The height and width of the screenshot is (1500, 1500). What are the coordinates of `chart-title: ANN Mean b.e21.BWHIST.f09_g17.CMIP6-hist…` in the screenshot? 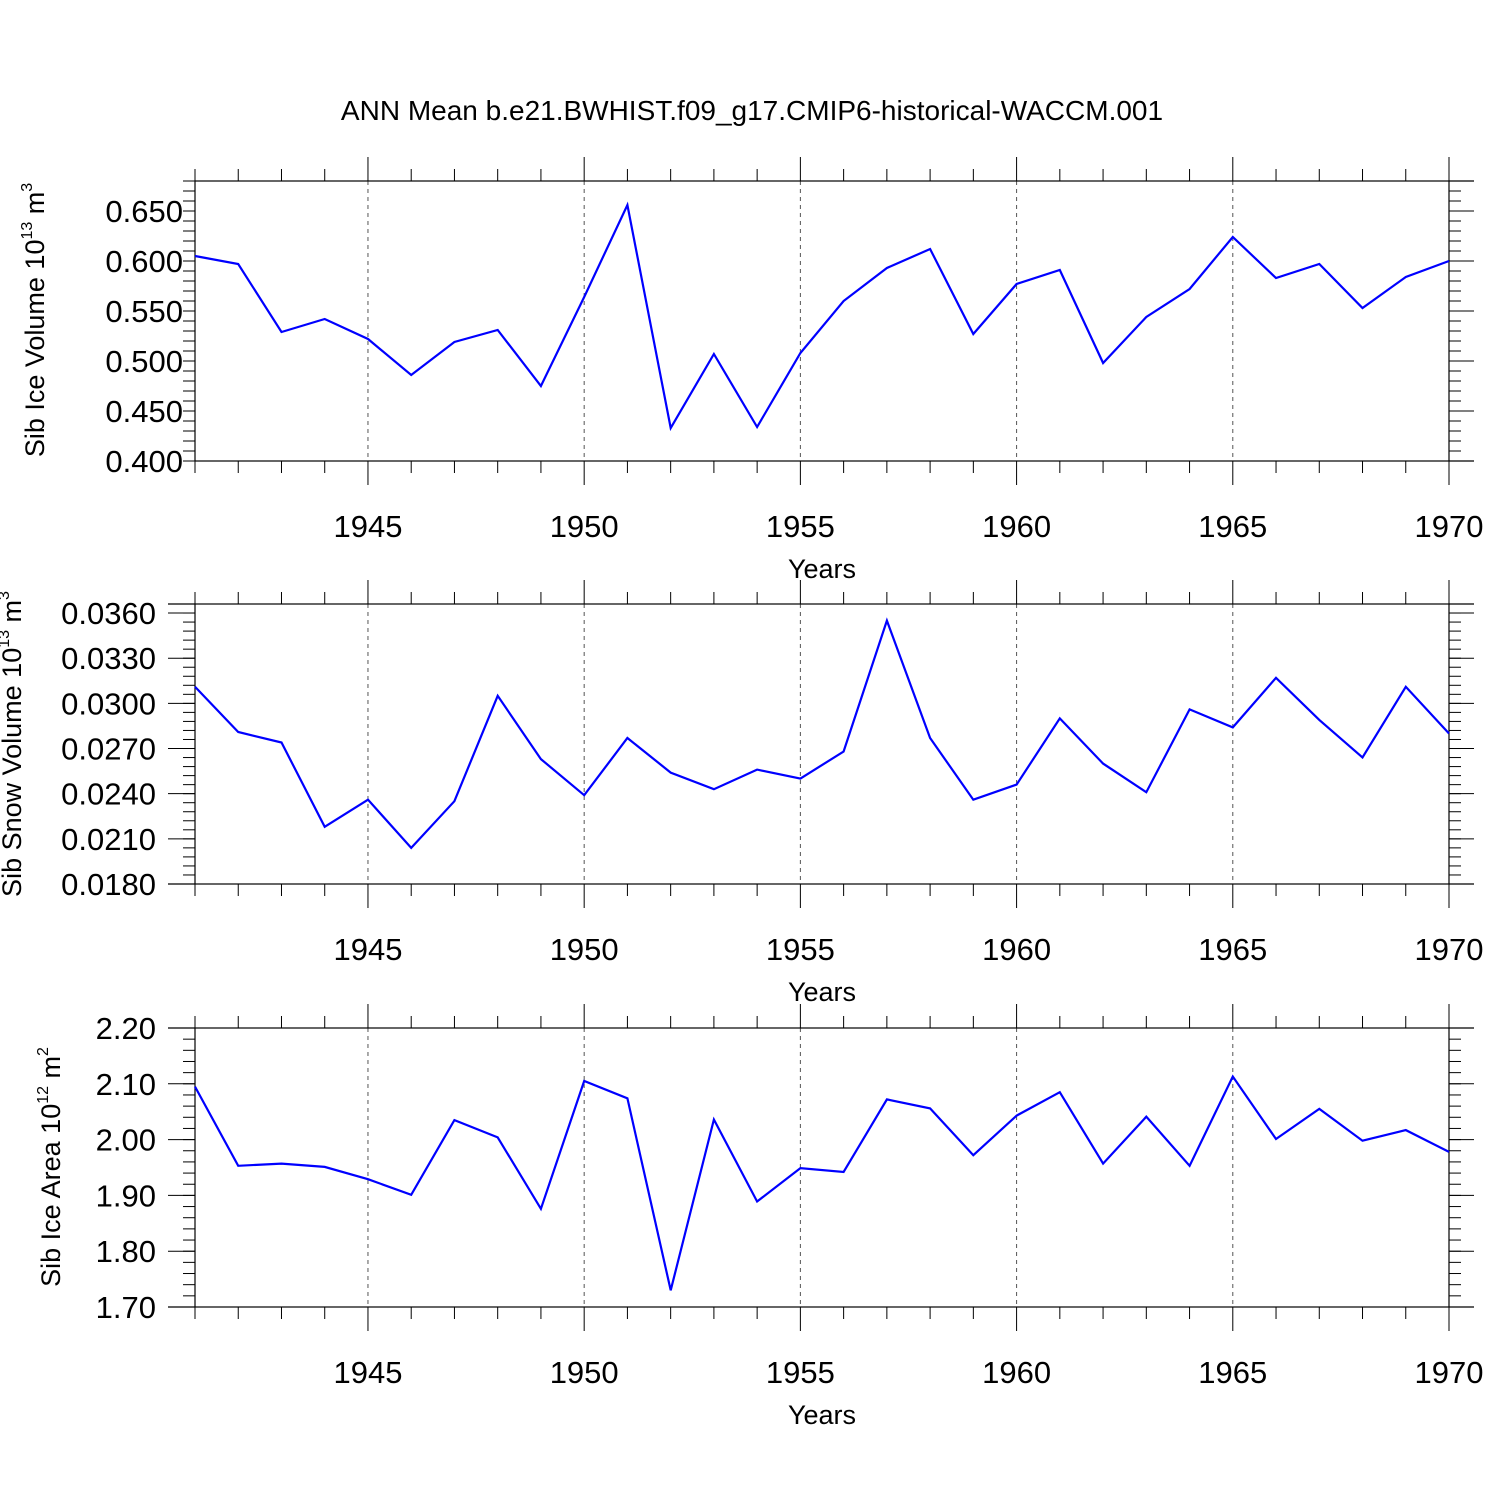 It's located at (752, 110).